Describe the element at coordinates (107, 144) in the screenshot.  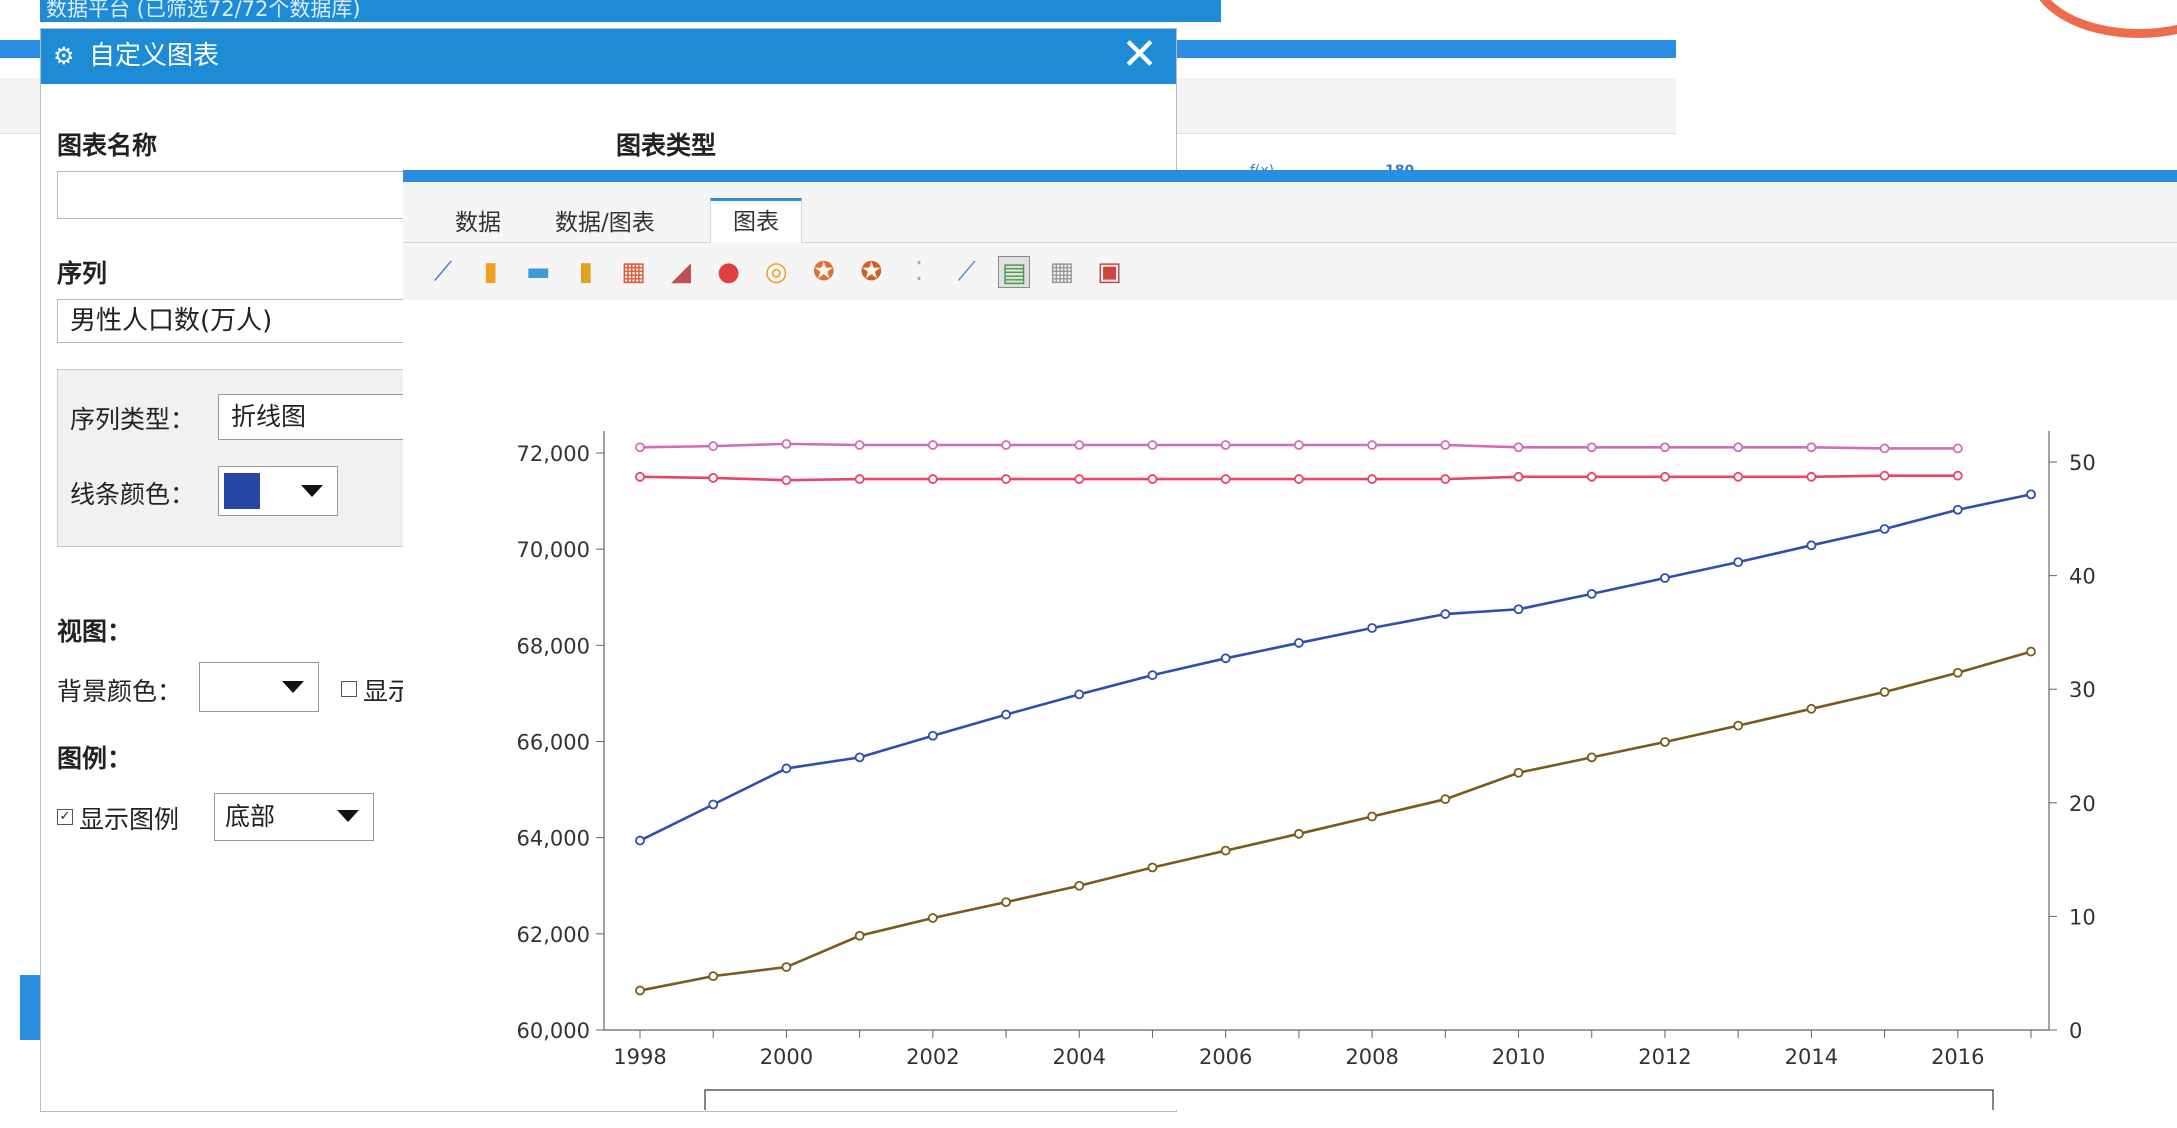
I see `chart-name-label: 图表名称` at that location.